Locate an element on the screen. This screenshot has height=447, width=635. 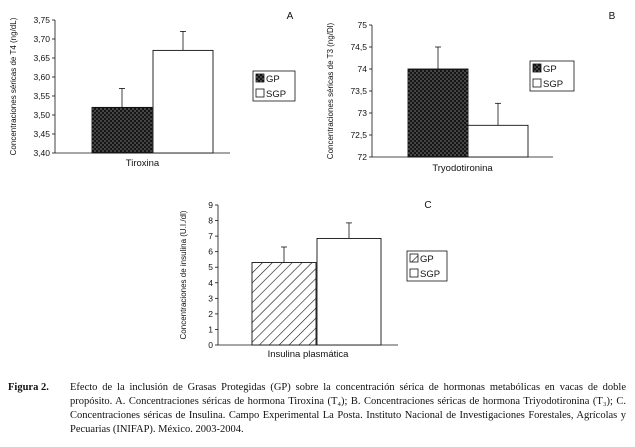
y-tick-label: 73,5 is located at coordinates (358, 91).